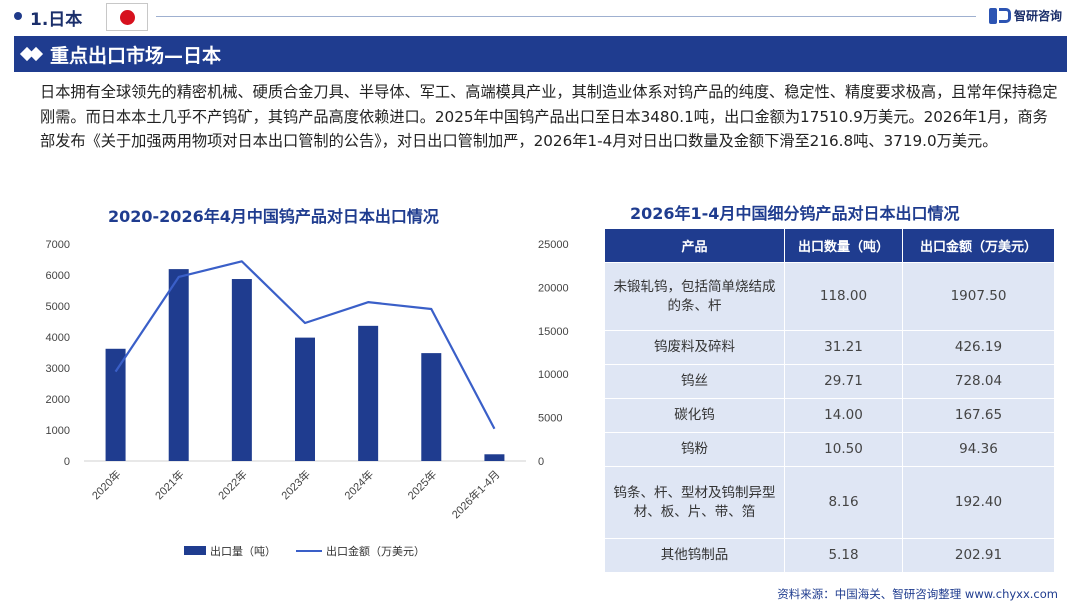 This screenshot has width=1080, height=608. I want to click on table-row: 钨丝 29.71 728.04, so click(829, 381).